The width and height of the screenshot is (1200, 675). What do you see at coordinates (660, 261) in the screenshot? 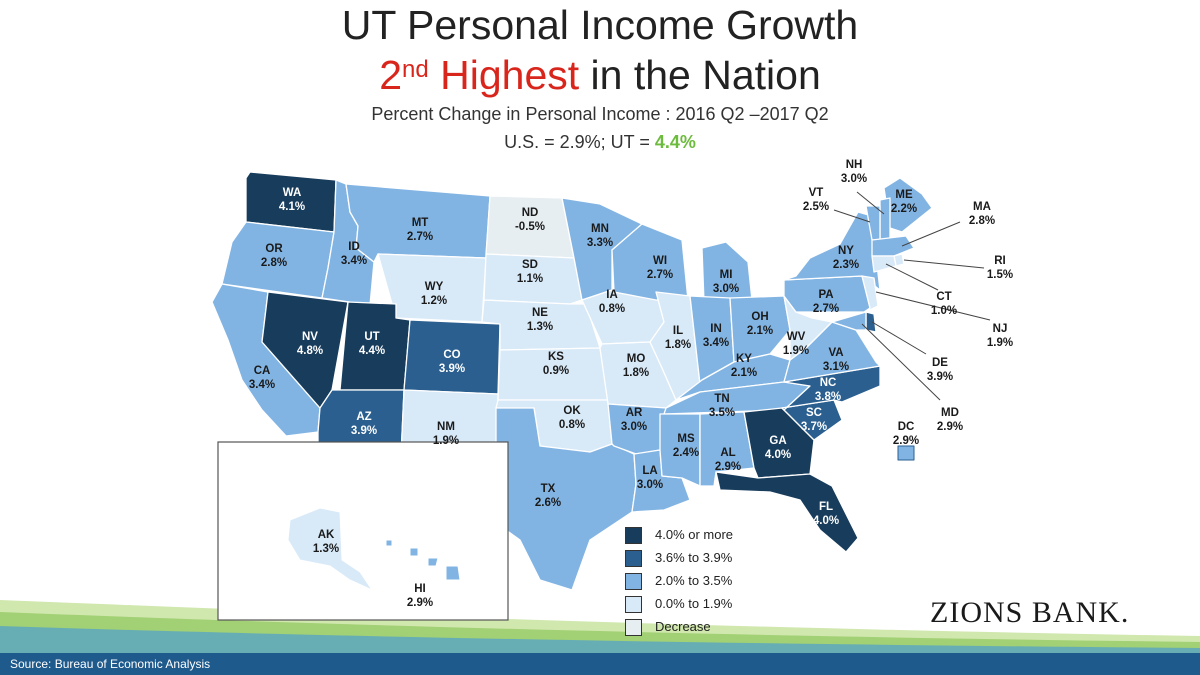
I see `state-abbr-wi: WI` at bounding box center [660, 261].